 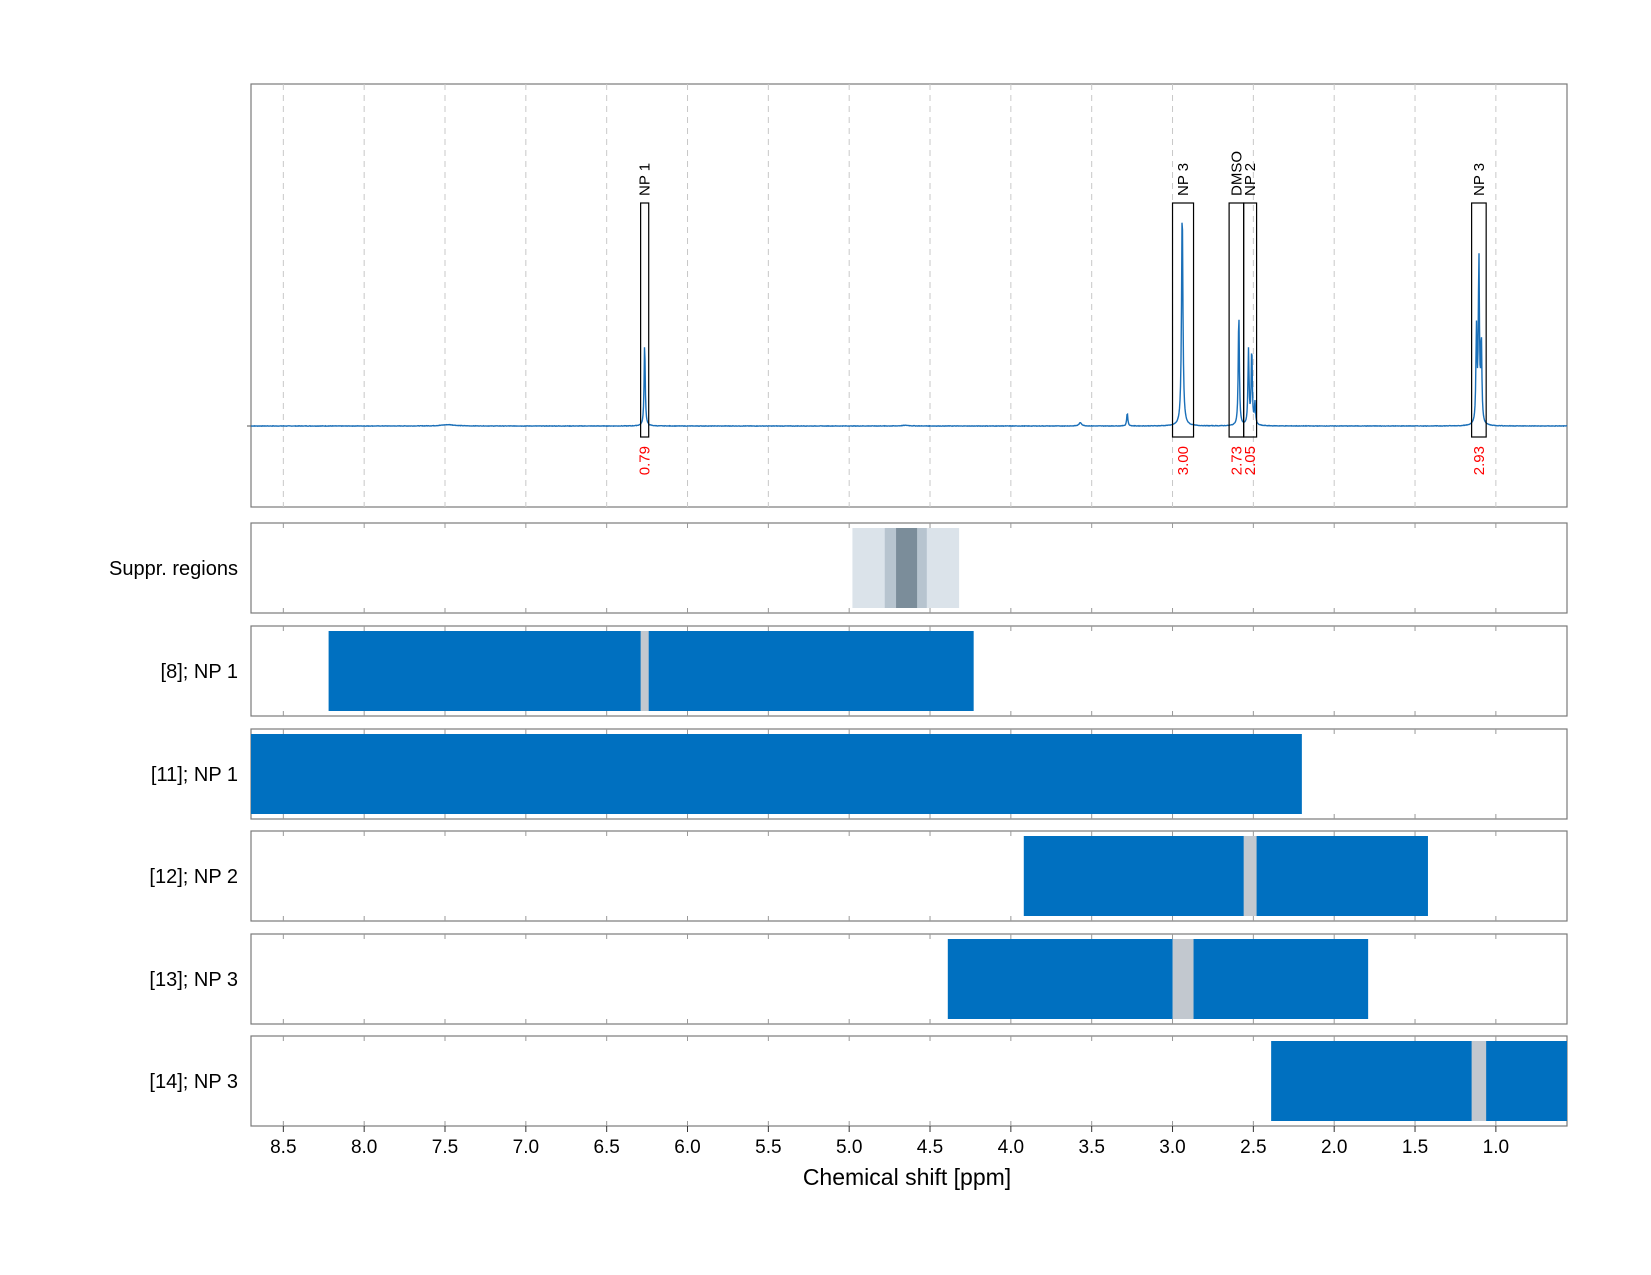 What do you see at coordinates (193, 877) in the screenshot?
I see `row-label: [12]; NP 2` at bounding box center [193, 877].